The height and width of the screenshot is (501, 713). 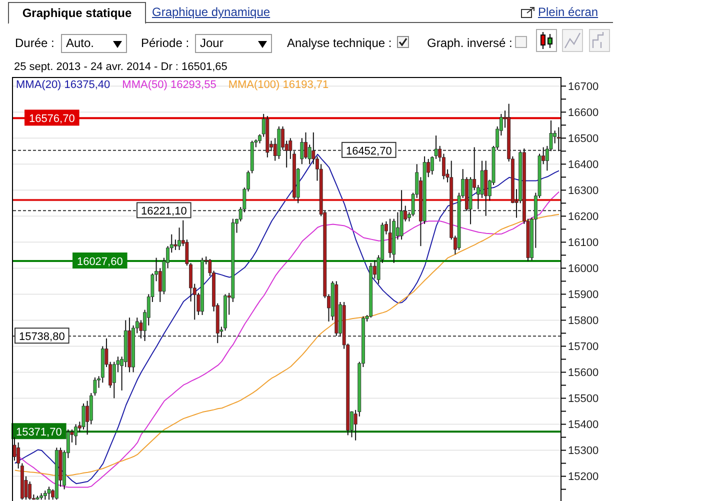 What do you see at coordinates (583, 217) in the screenshot?
I see `y-tick-label: 16200` at bounding box center [583, 217].